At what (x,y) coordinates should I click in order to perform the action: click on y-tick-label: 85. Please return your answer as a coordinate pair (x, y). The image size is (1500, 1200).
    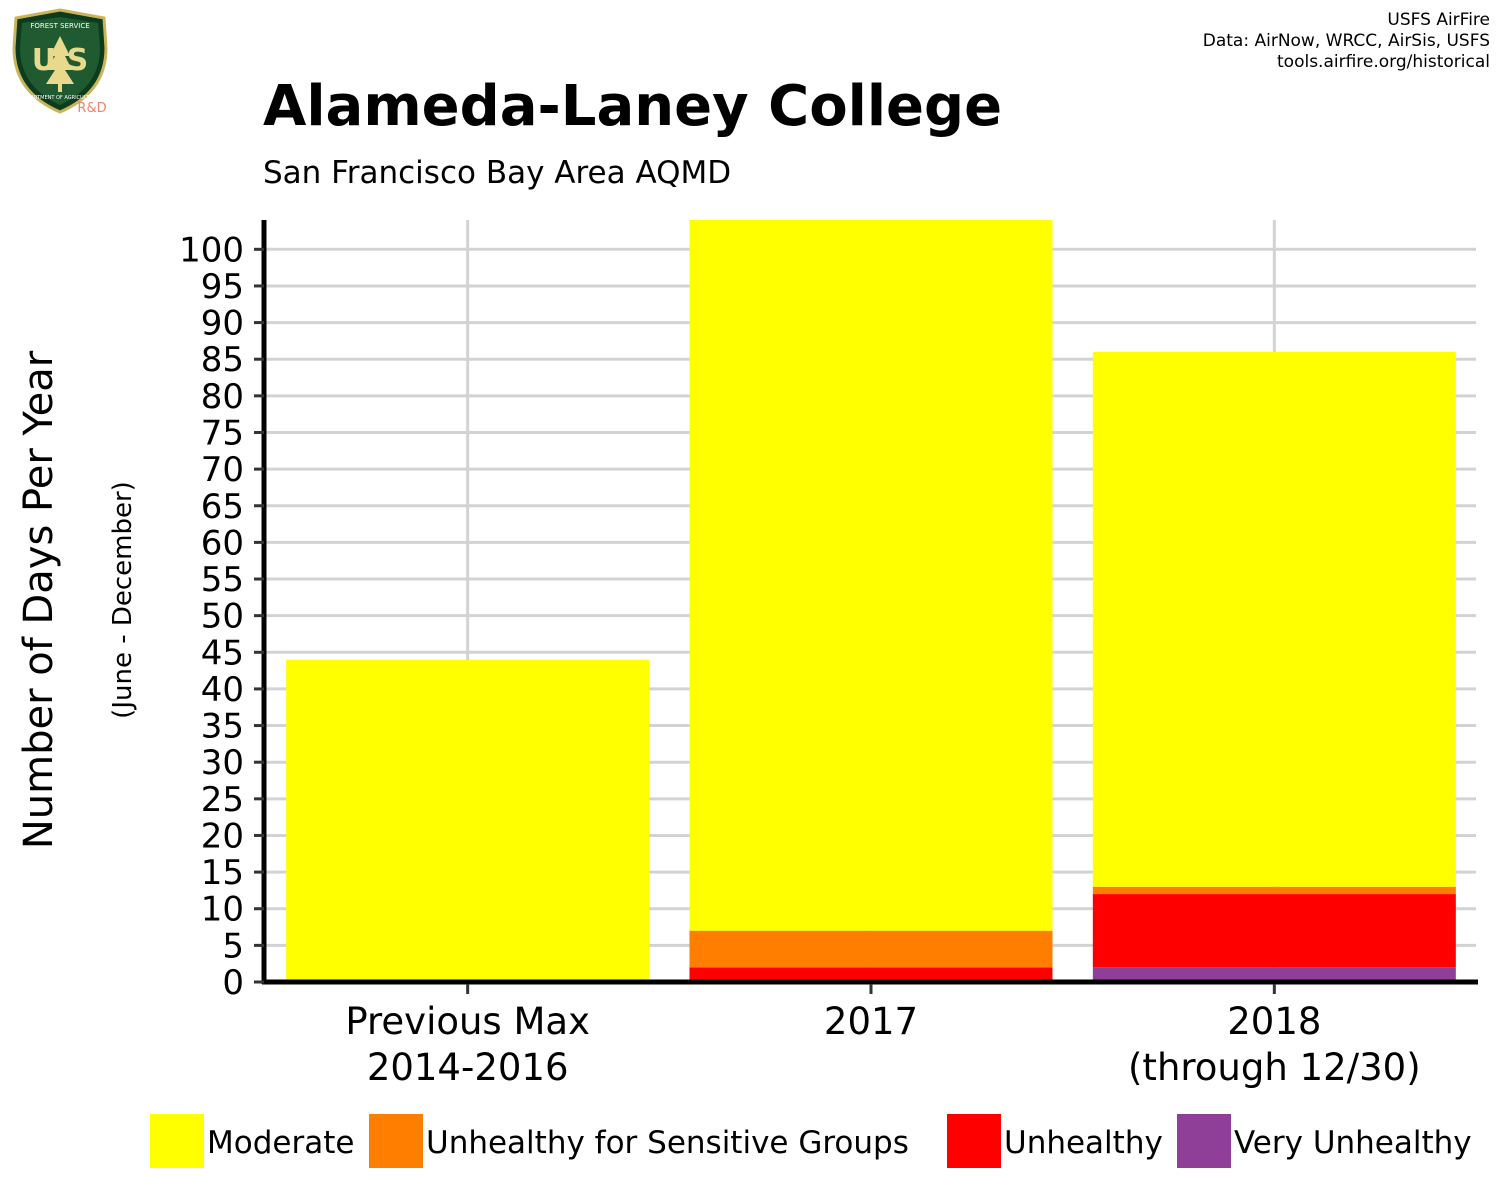
    Looking at the image, I should click on (222, 360).